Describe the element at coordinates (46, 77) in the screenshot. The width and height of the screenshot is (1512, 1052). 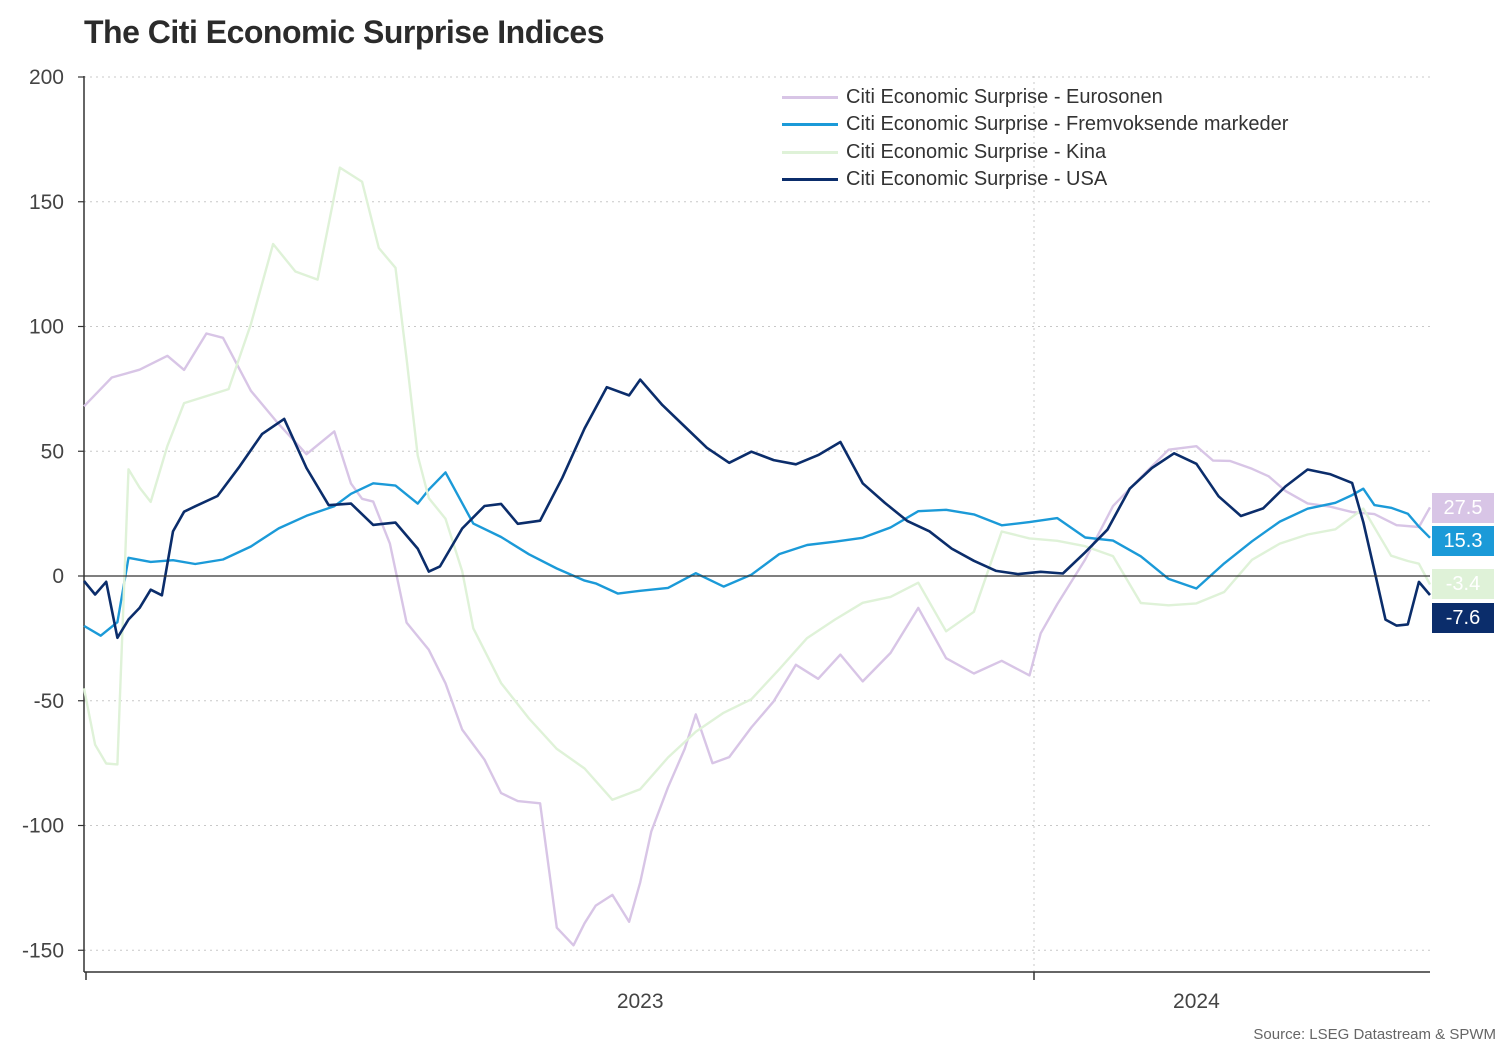
I see `y-tick-label-0: 200` at that location.